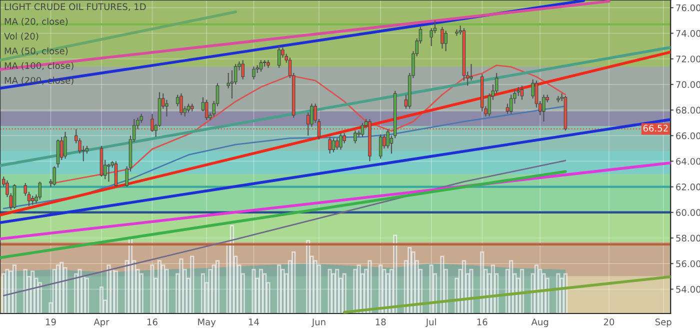  Describe the element at coordinates (36, 51) in the screenshot. I see `annotation: MA (50, close)` at that location.